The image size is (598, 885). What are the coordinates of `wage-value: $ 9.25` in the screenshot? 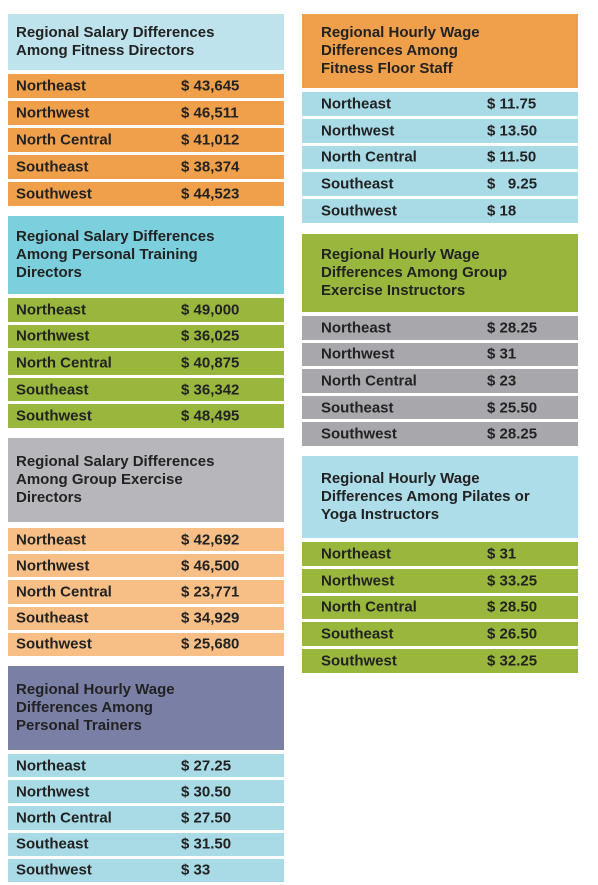 It's located at (512, 184).